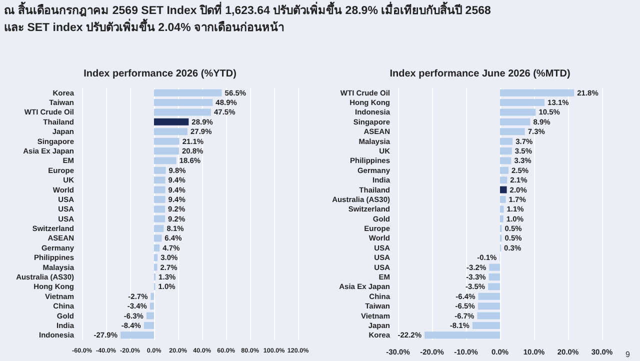 The width and height of the screenshot is (640, 361). Describe the element at coordinates (160, 74) in the screenshot. I see `chart-title: Index performance 2026 (%YTD)` at that location.